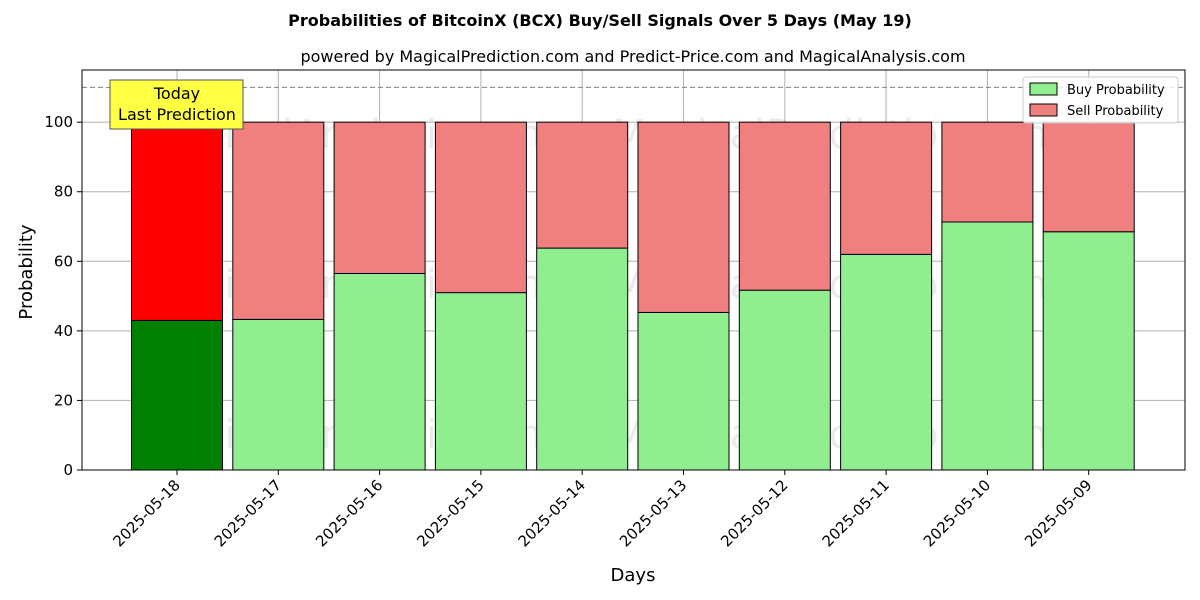  What do you see at coordinates (63, 331) in the screenshot?
I see `y-tick-label: 40` at bounding box center [63, 331].